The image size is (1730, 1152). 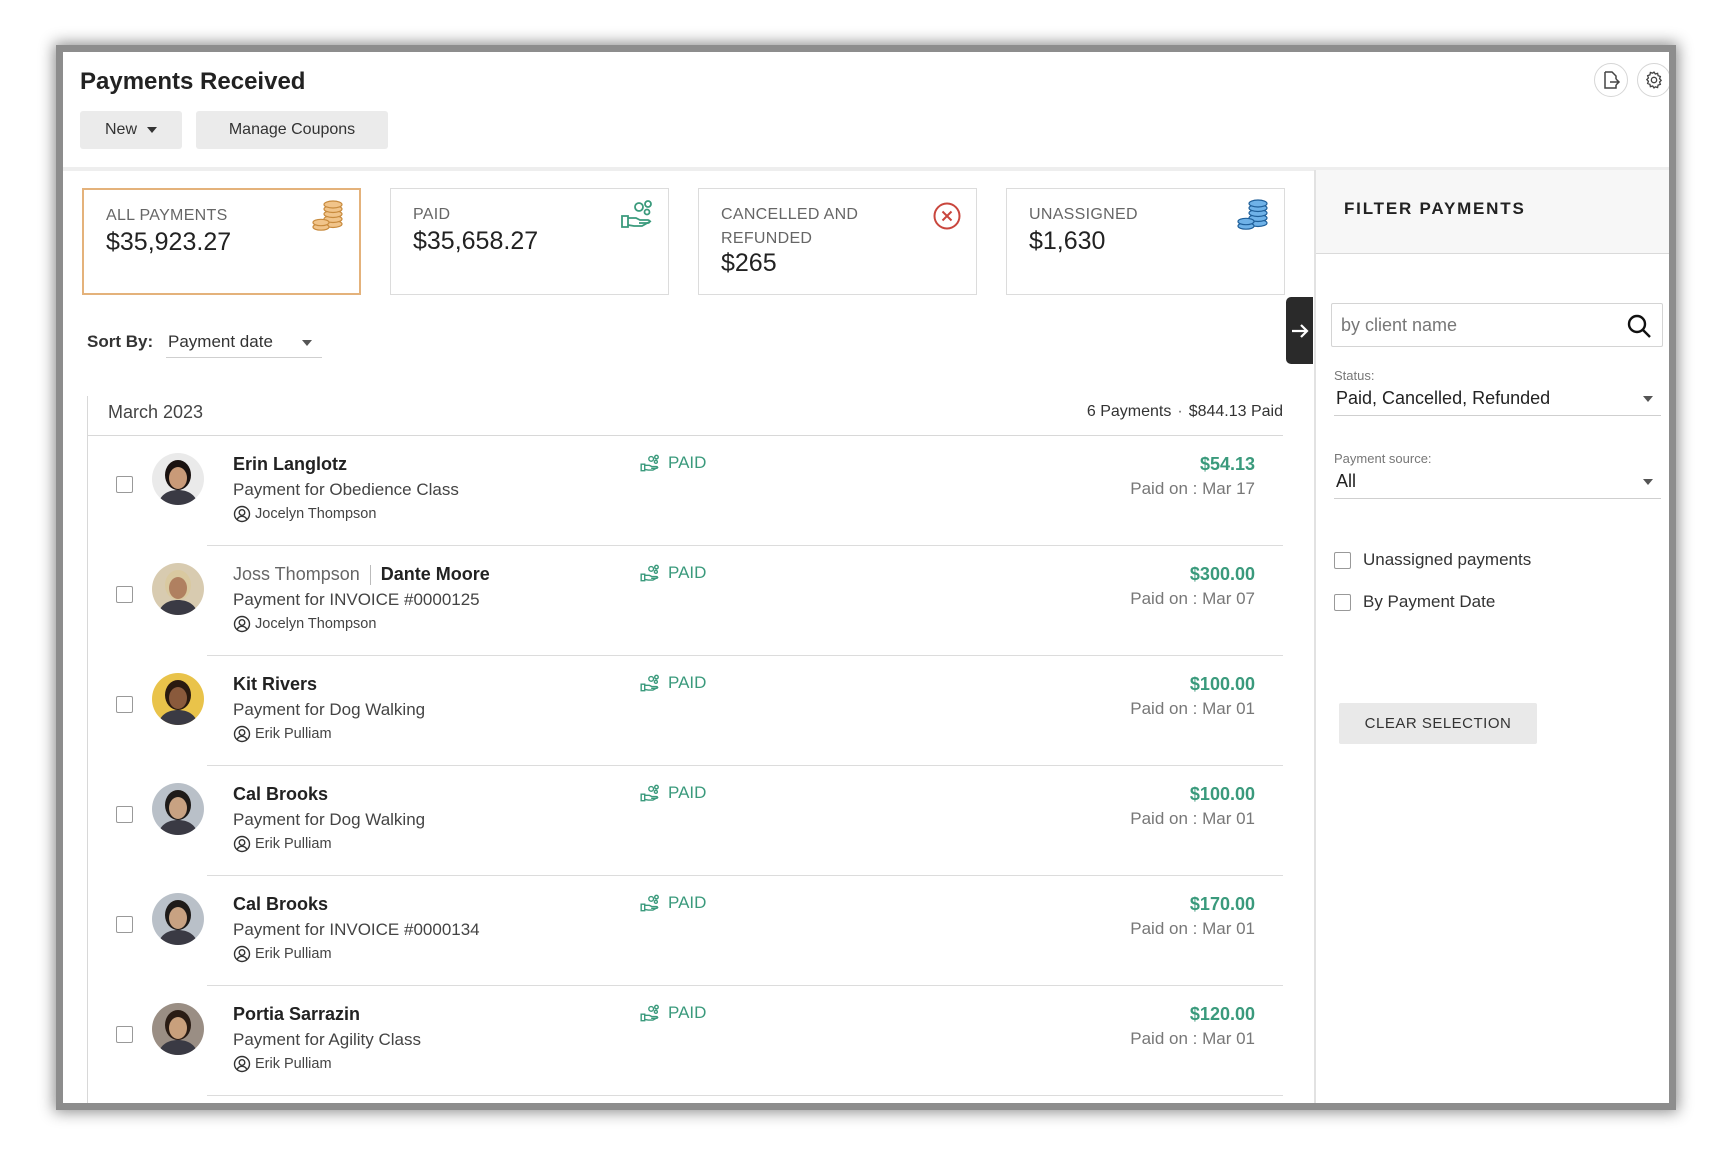 What do you see at coordinates (837, 241) in the screenshot?
I see `card-cancelled-refunded: CANCELLED AND REFUNDED $265` at bounding box center [837, 241].